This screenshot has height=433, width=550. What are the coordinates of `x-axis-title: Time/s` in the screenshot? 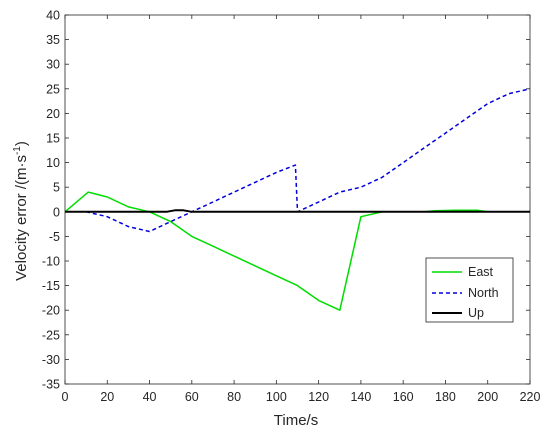 It's located at (296, 420).